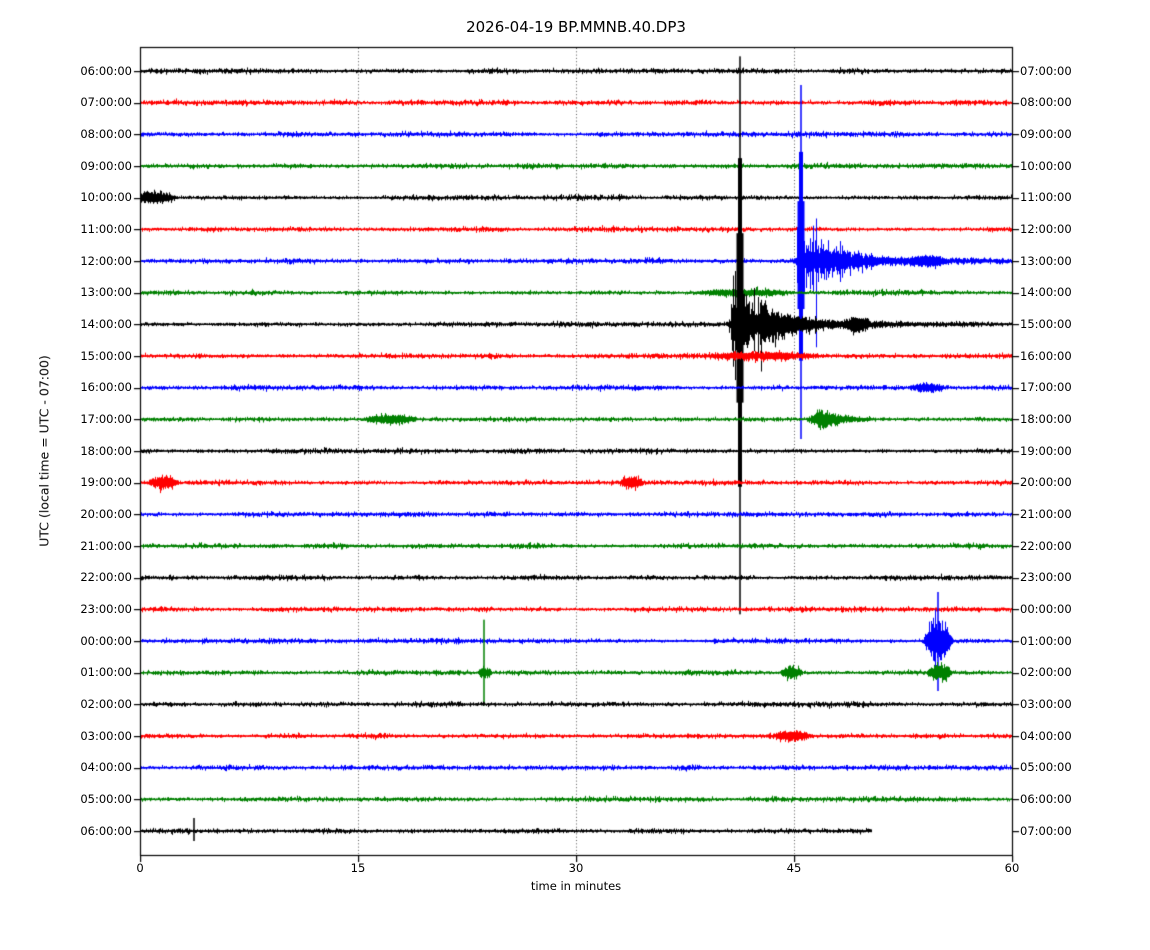  Describe the element at coordinates (1046, 323) in the screenshot. I see `local-row-label: 15:00:00` at that location.